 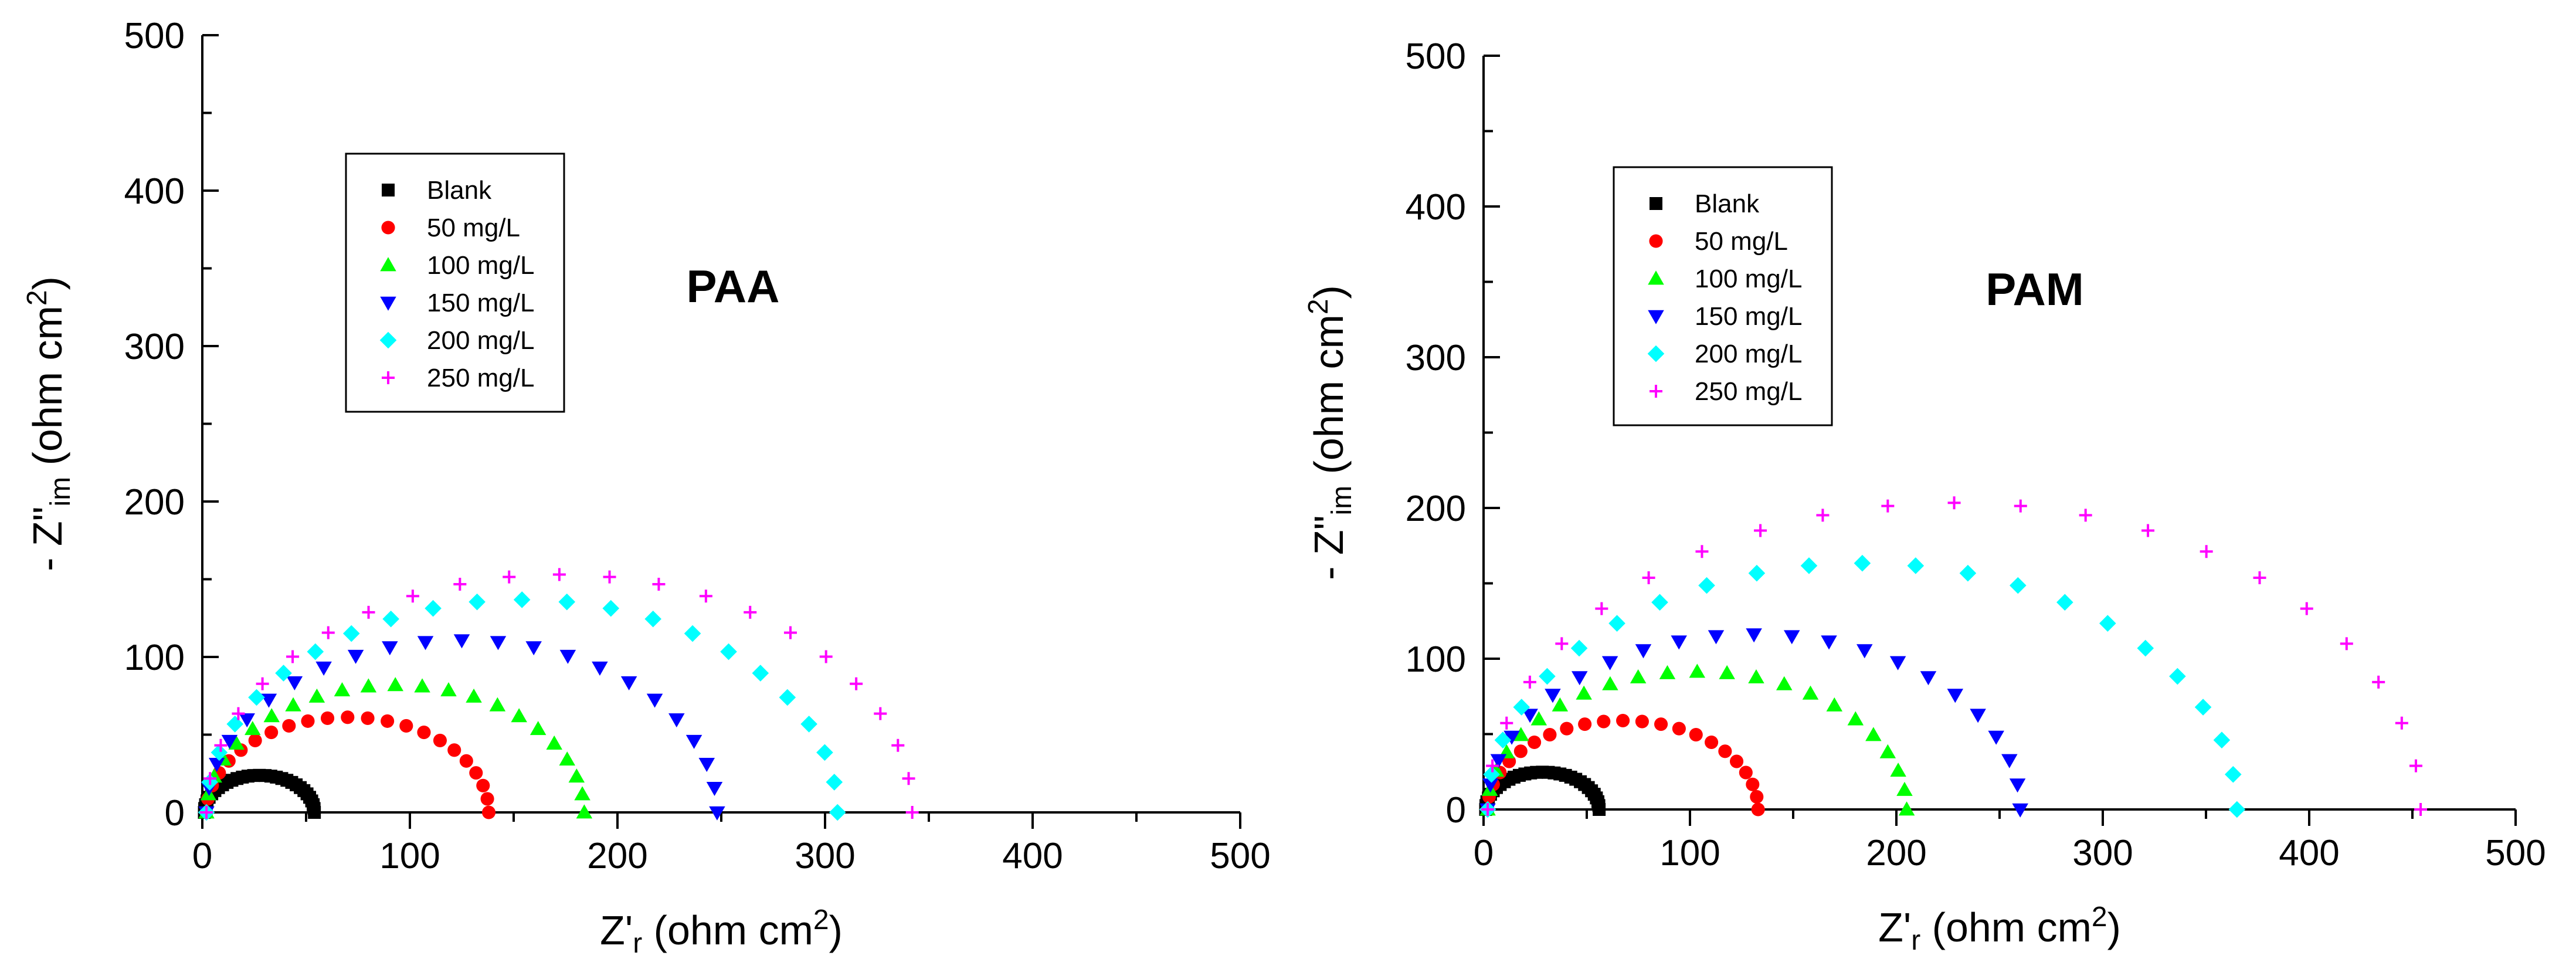 What do you see at coordinates (1748, 354) in the screenshot?
I see `legend-label: 200 mg/L` at bounding box center [1748, 354].